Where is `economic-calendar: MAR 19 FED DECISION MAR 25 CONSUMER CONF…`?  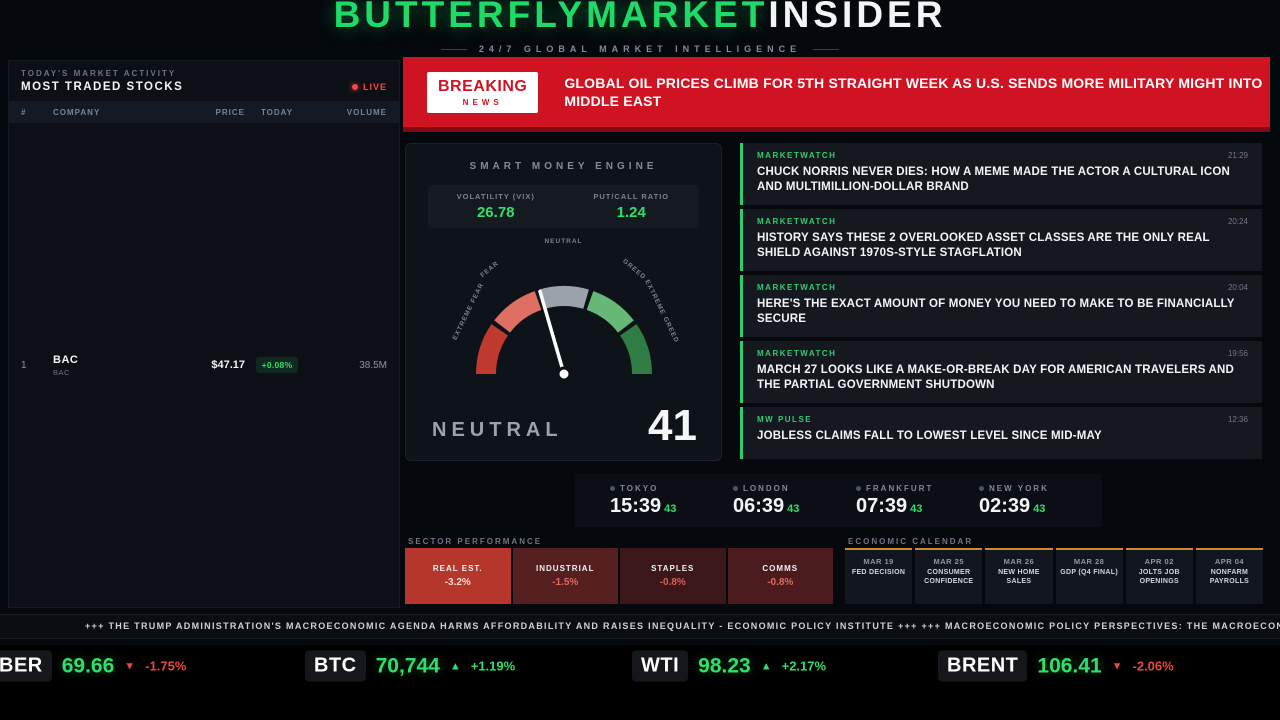 economic-calendar: MAR 19 FED DECISION MAR 25 CONSUMER CONF… is located at coordinates (1054, 576).